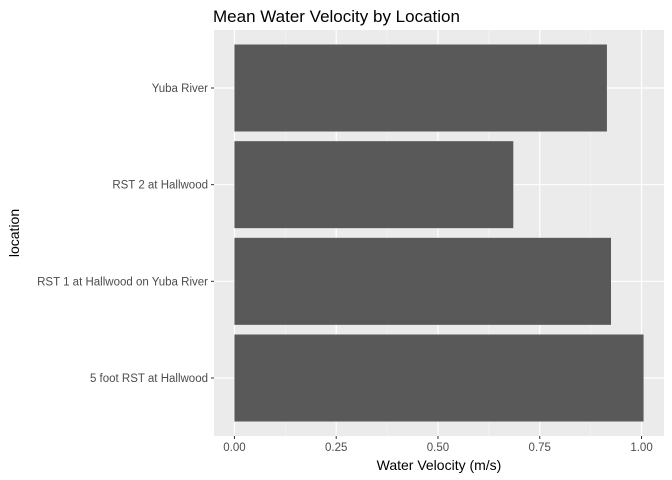  What do you see at coordinates (439, 465) in the screenshot?
I see `x-axis-title: Water Velocity (m/s)` at bounding box center [439, 465].